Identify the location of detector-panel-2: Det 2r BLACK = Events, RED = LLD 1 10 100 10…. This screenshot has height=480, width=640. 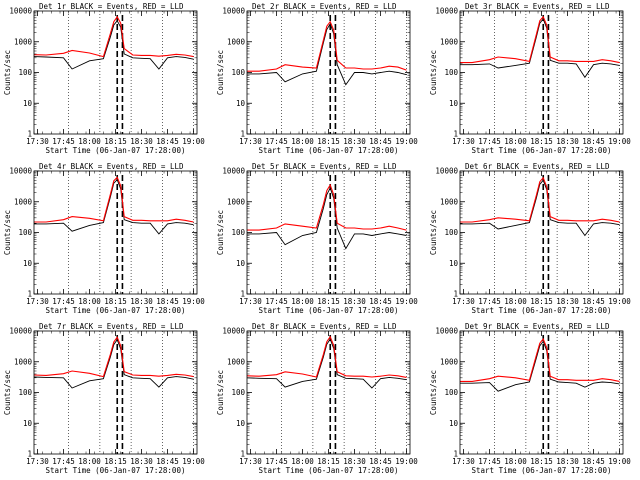
(317, 78).